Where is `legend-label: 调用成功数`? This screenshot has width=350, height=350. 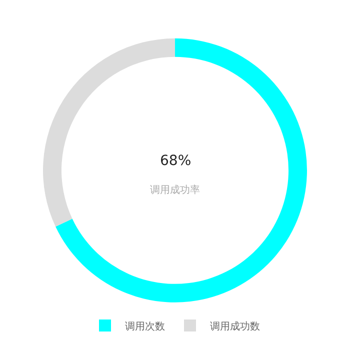 legend-label: 调用成功数 is located at coordinates (235, 326).